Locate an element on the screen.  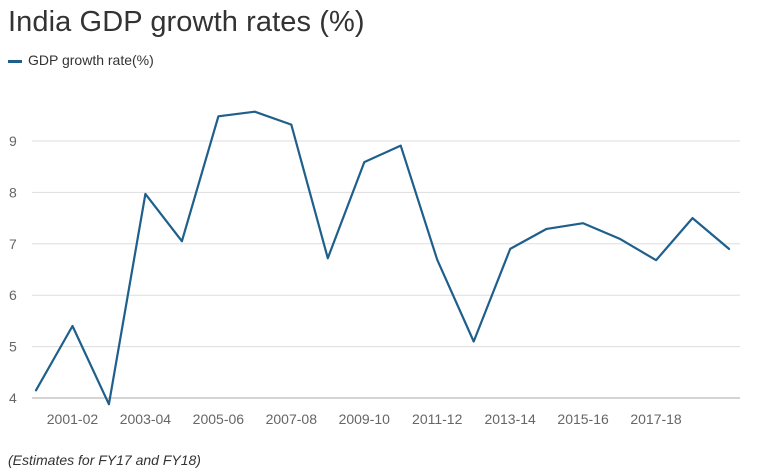
legend-label: GDP growth rate(%) is located at coordinates (91, 60).